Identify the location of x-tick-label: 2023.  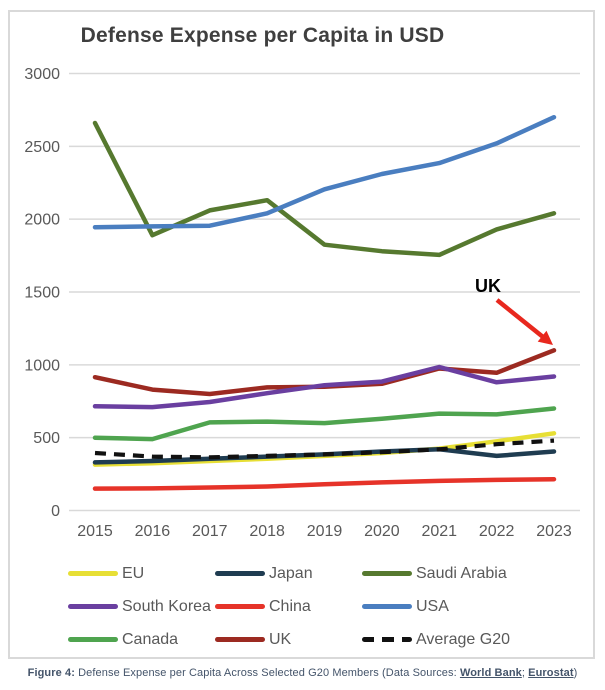
(554, 531).